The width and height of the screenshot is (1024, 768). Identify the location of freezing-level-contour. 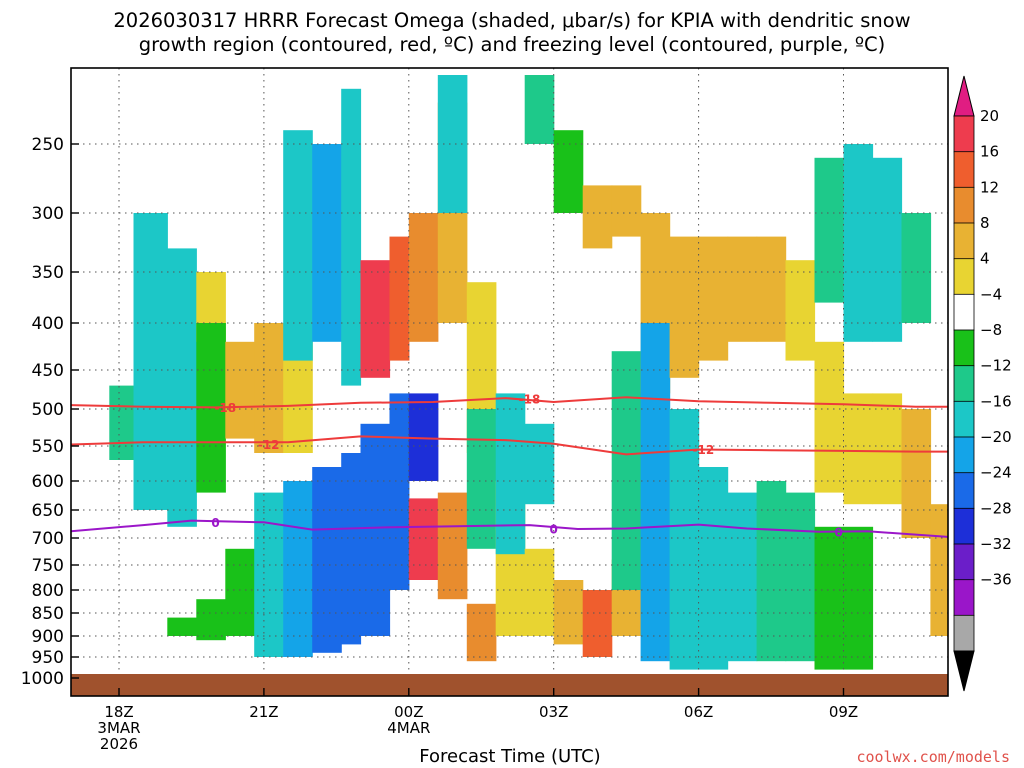
(509, 528).